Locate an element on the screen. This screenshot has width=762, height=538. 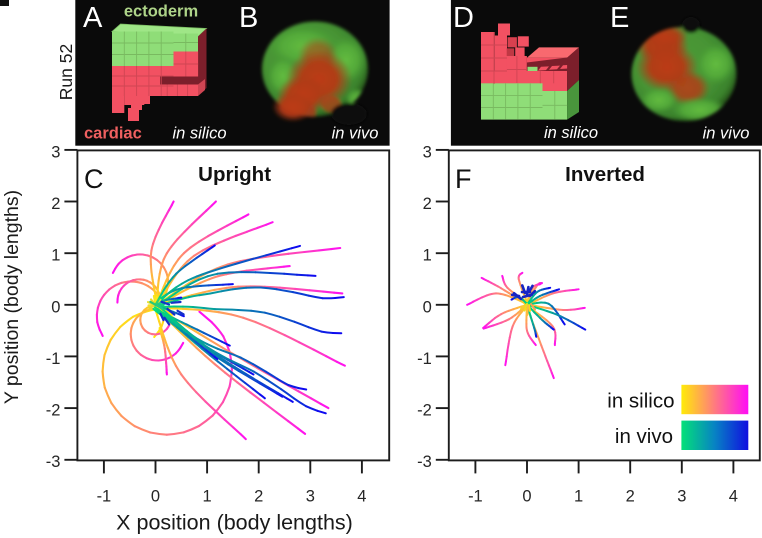
svg-text: Y position (body lengths) is located at coordinates (12, 297).